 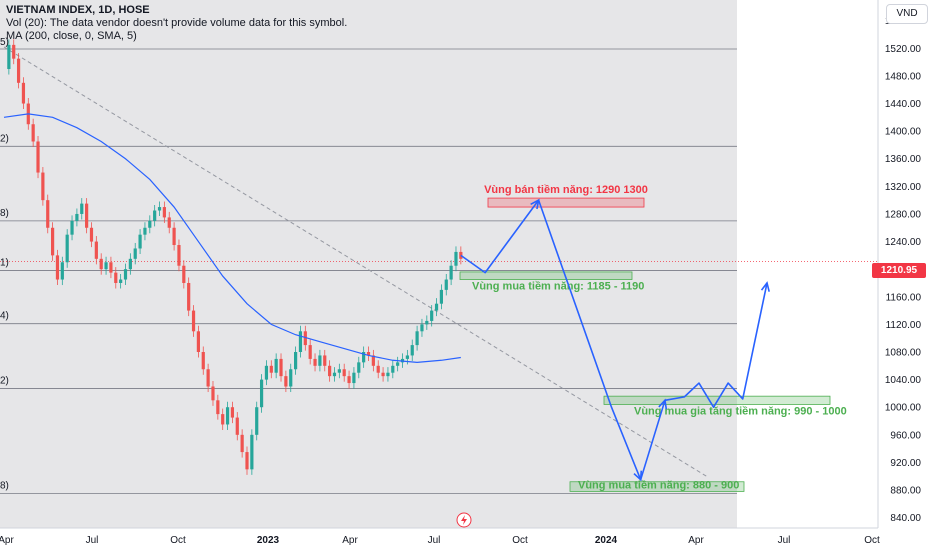 What do you see at coordinates (899, 270) in the screenshot?
I see `last-price-tag: 1210.95` at bounding box center [899, 270].